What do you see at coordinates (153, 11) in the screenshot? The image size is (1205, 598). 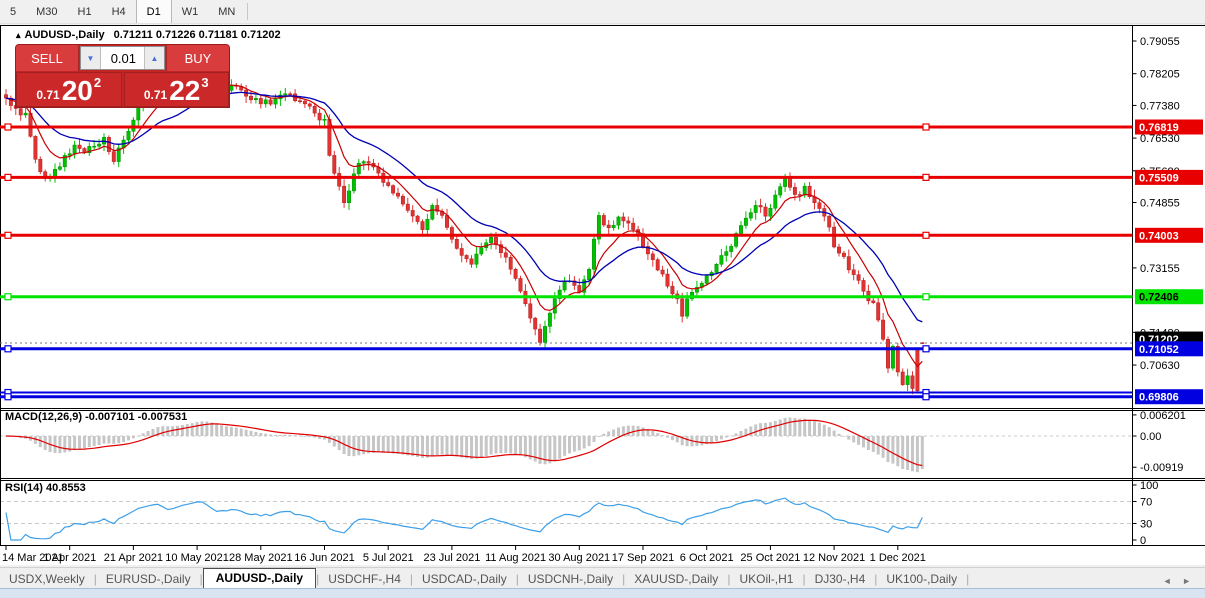 I see `timeframe-button-D1: D1` at bounding box center [153, 11].